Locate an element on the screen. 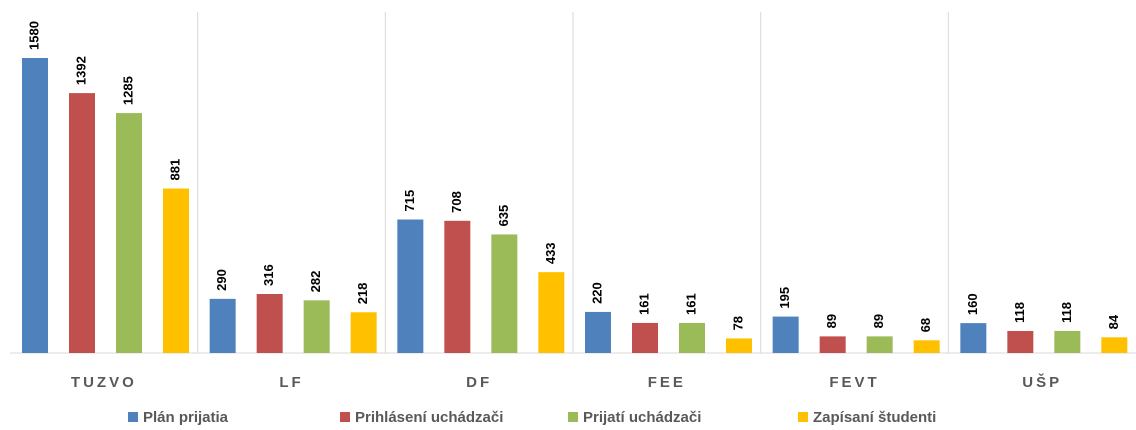  data-label: 195 is located at coordinates (784, 298).